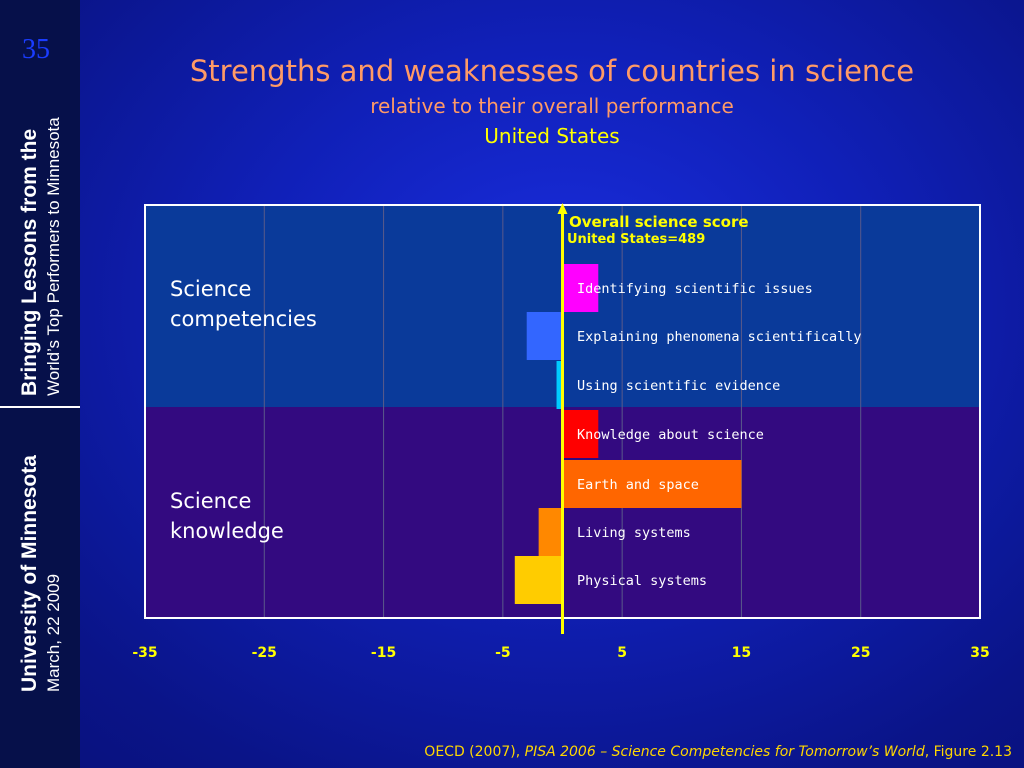  Describe the element at coordinates (503, 653) in the screenshot. I see `x-tick-label: -5` at that location.